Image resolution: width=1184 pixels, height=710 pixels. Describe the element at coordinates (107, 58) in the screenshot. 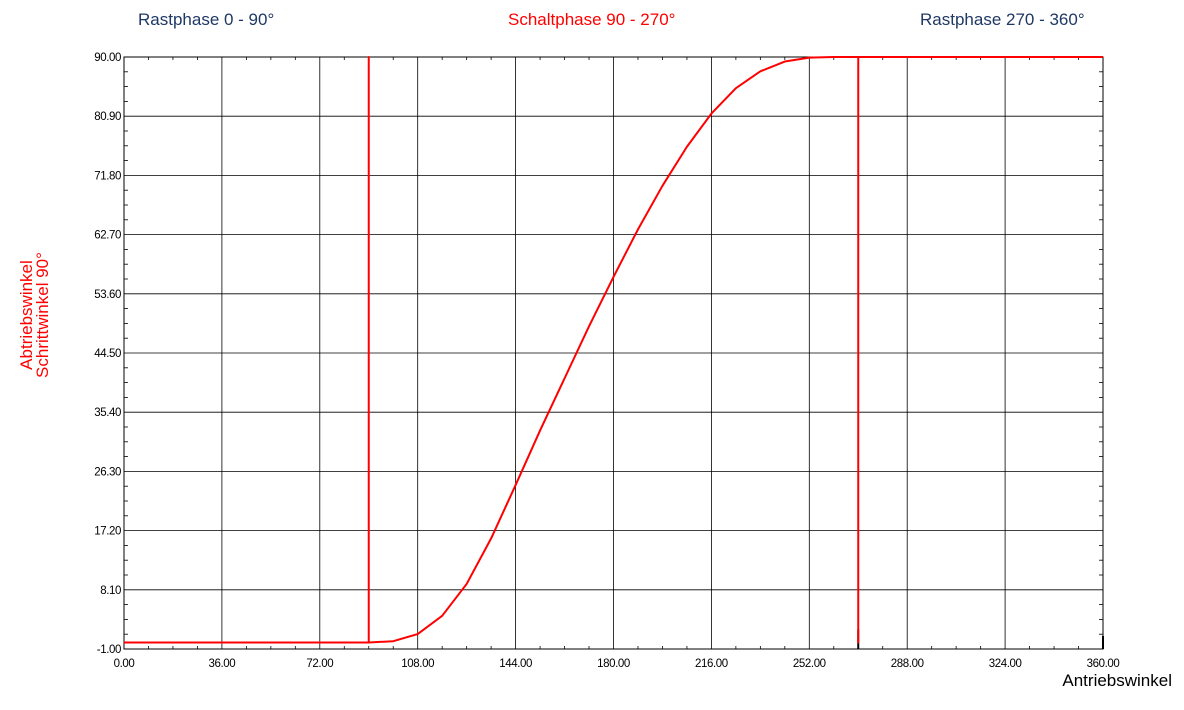

I see `y-tick-label: 90.00` at that location.